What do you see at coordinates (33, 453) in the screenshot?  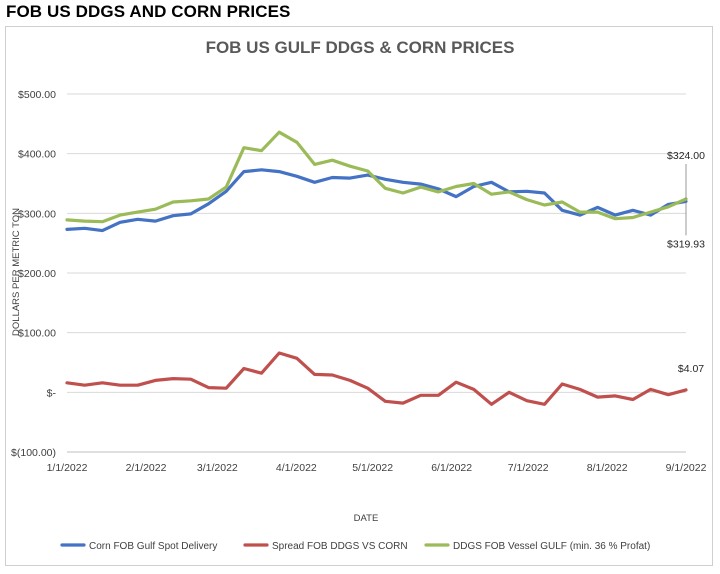 I see `y-tick-label: $(100.00)` at bounding box center [33, 453].